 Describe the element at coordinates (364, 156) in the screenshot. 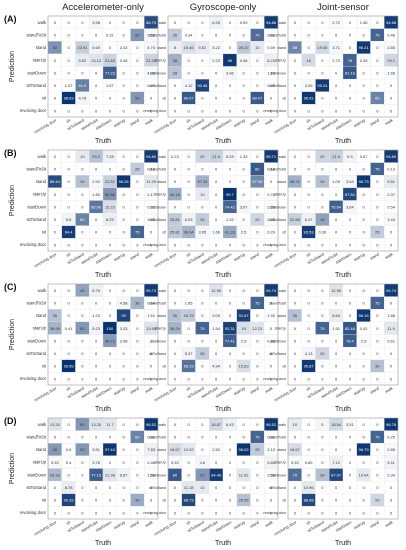

I see `cell-value-label: 0.67` at that location.